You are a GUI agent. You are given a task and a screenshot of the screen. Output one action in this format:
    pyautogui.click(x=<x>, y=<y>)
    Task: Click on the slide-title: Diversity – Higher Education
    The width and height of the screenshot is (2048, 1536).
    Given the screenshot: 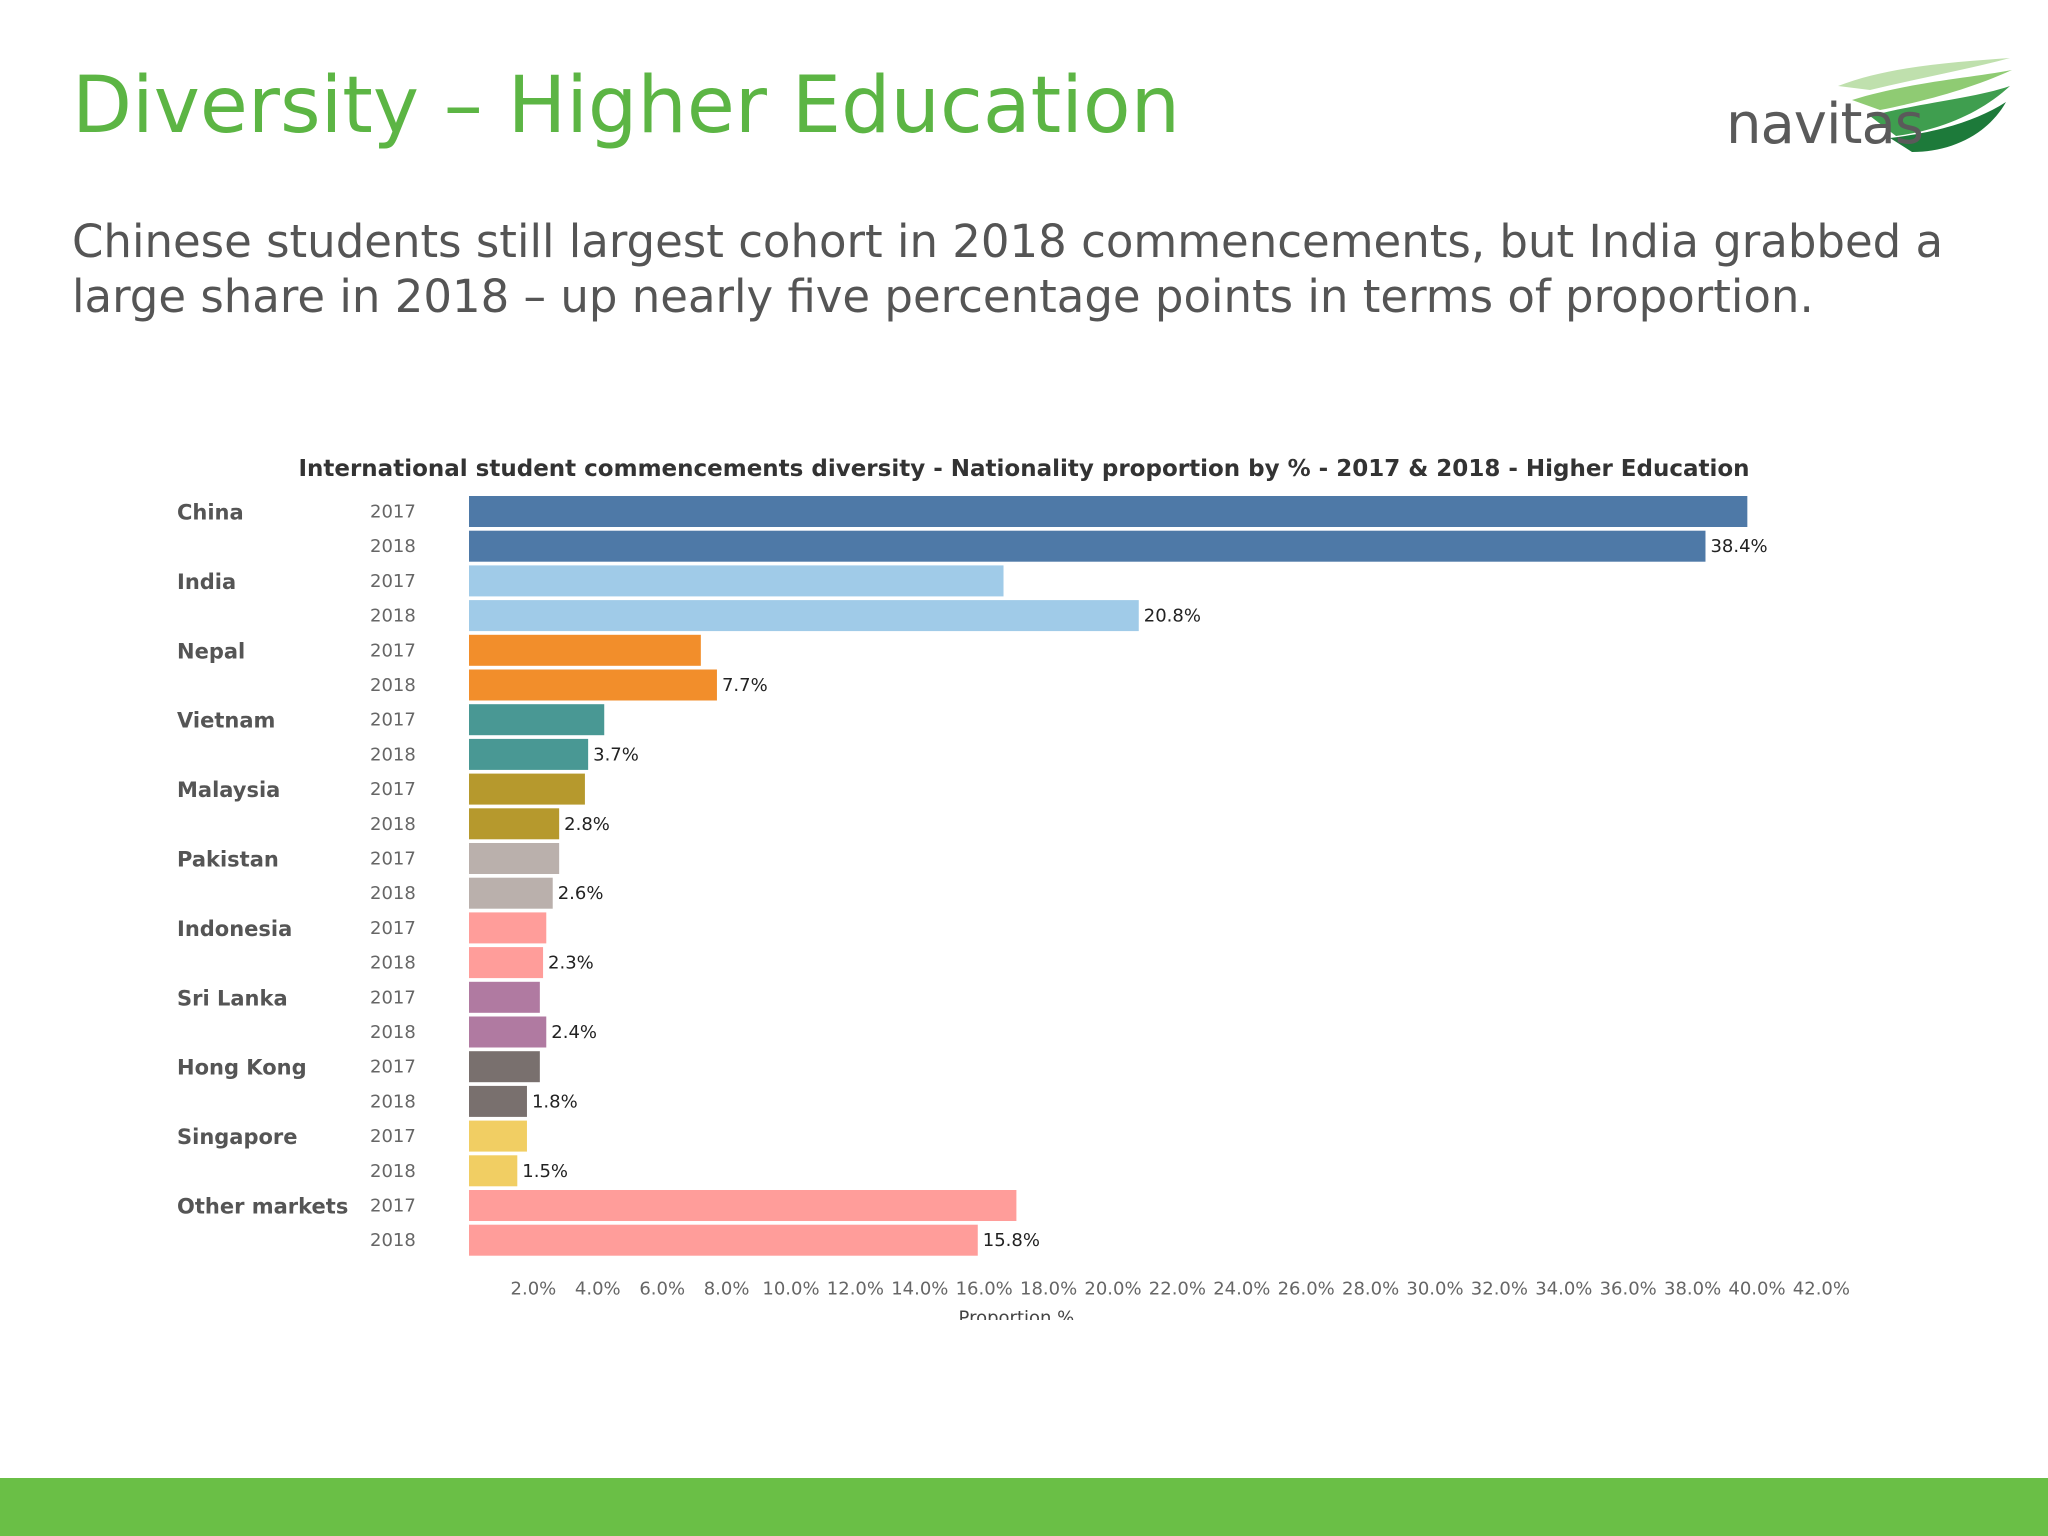 What is the action you would take?
    pyautogui.click(x=626, y=106)
    